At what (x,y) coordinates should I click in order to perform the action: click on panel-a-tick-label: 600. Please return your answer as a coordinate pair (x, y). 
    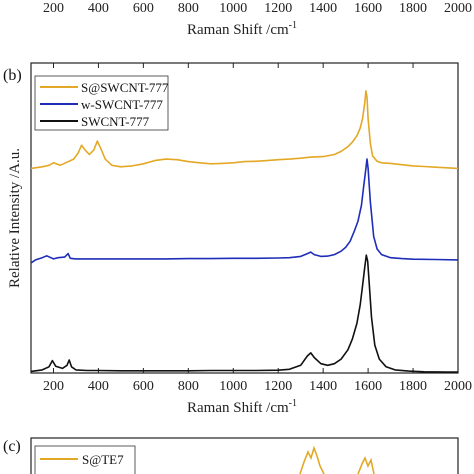
    Looking at the image, I should click on (143, 8).